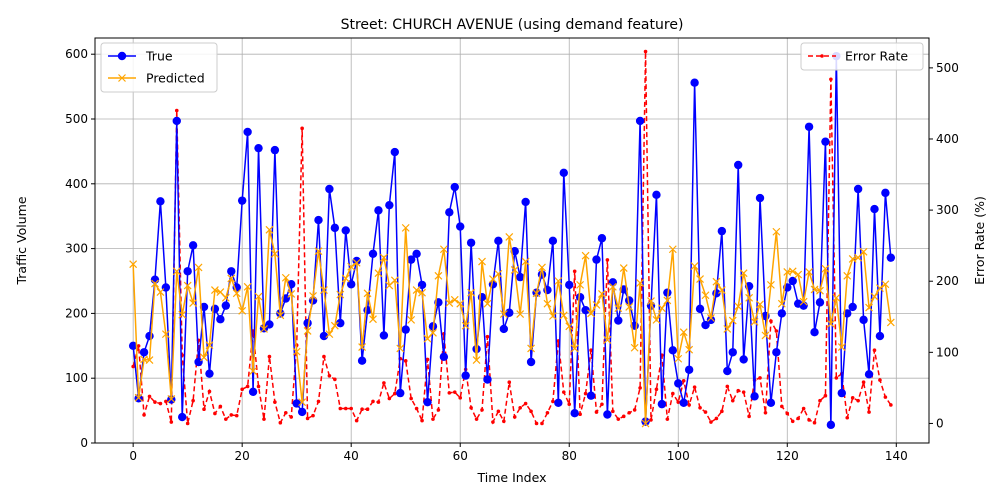  I want to click on y-tick-label: 200, so click(76, 313).